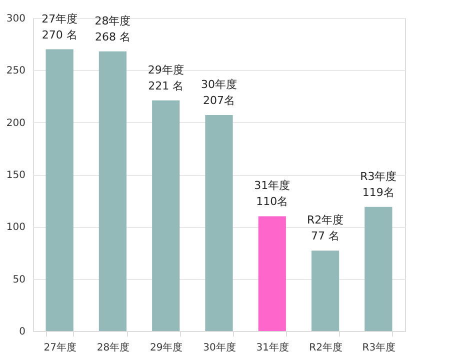 The height and width of the screenshot is (353, 452). Describe the element at coordinates (16, 71) in the screenshot. I see `y-tick-label: 250` at that location.